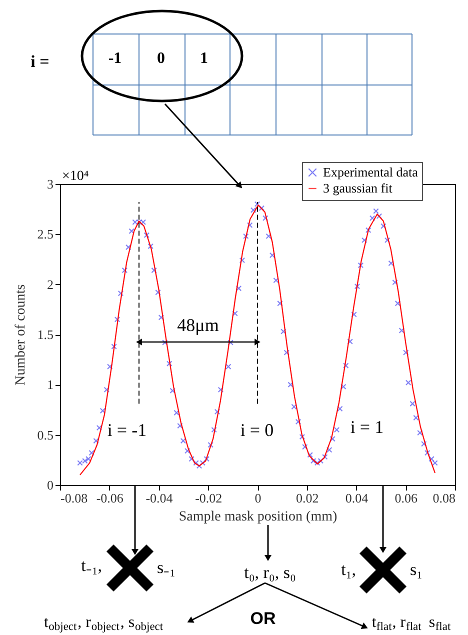 This screenshot has height=635, width=468. Describe the element at coordinates (198, 325) in the screenshot. I see `annotation: 48μm` at that location.